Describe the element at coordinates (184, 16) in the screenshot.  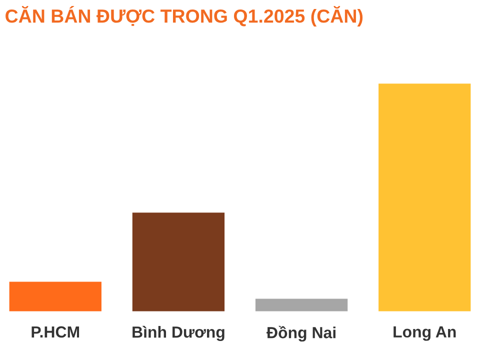
I see `chart-title: CĂN BÁN ĐƯỢC TRONG Q1.2025 (CĂN)` at that location.